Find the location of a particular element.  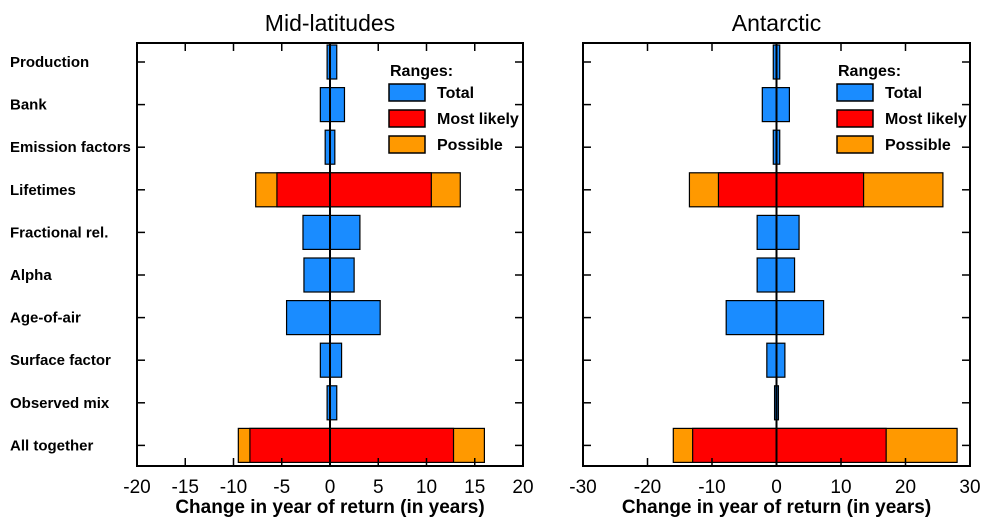

panel-2-xtick-label: 0 is located at coordinates (776, 487).